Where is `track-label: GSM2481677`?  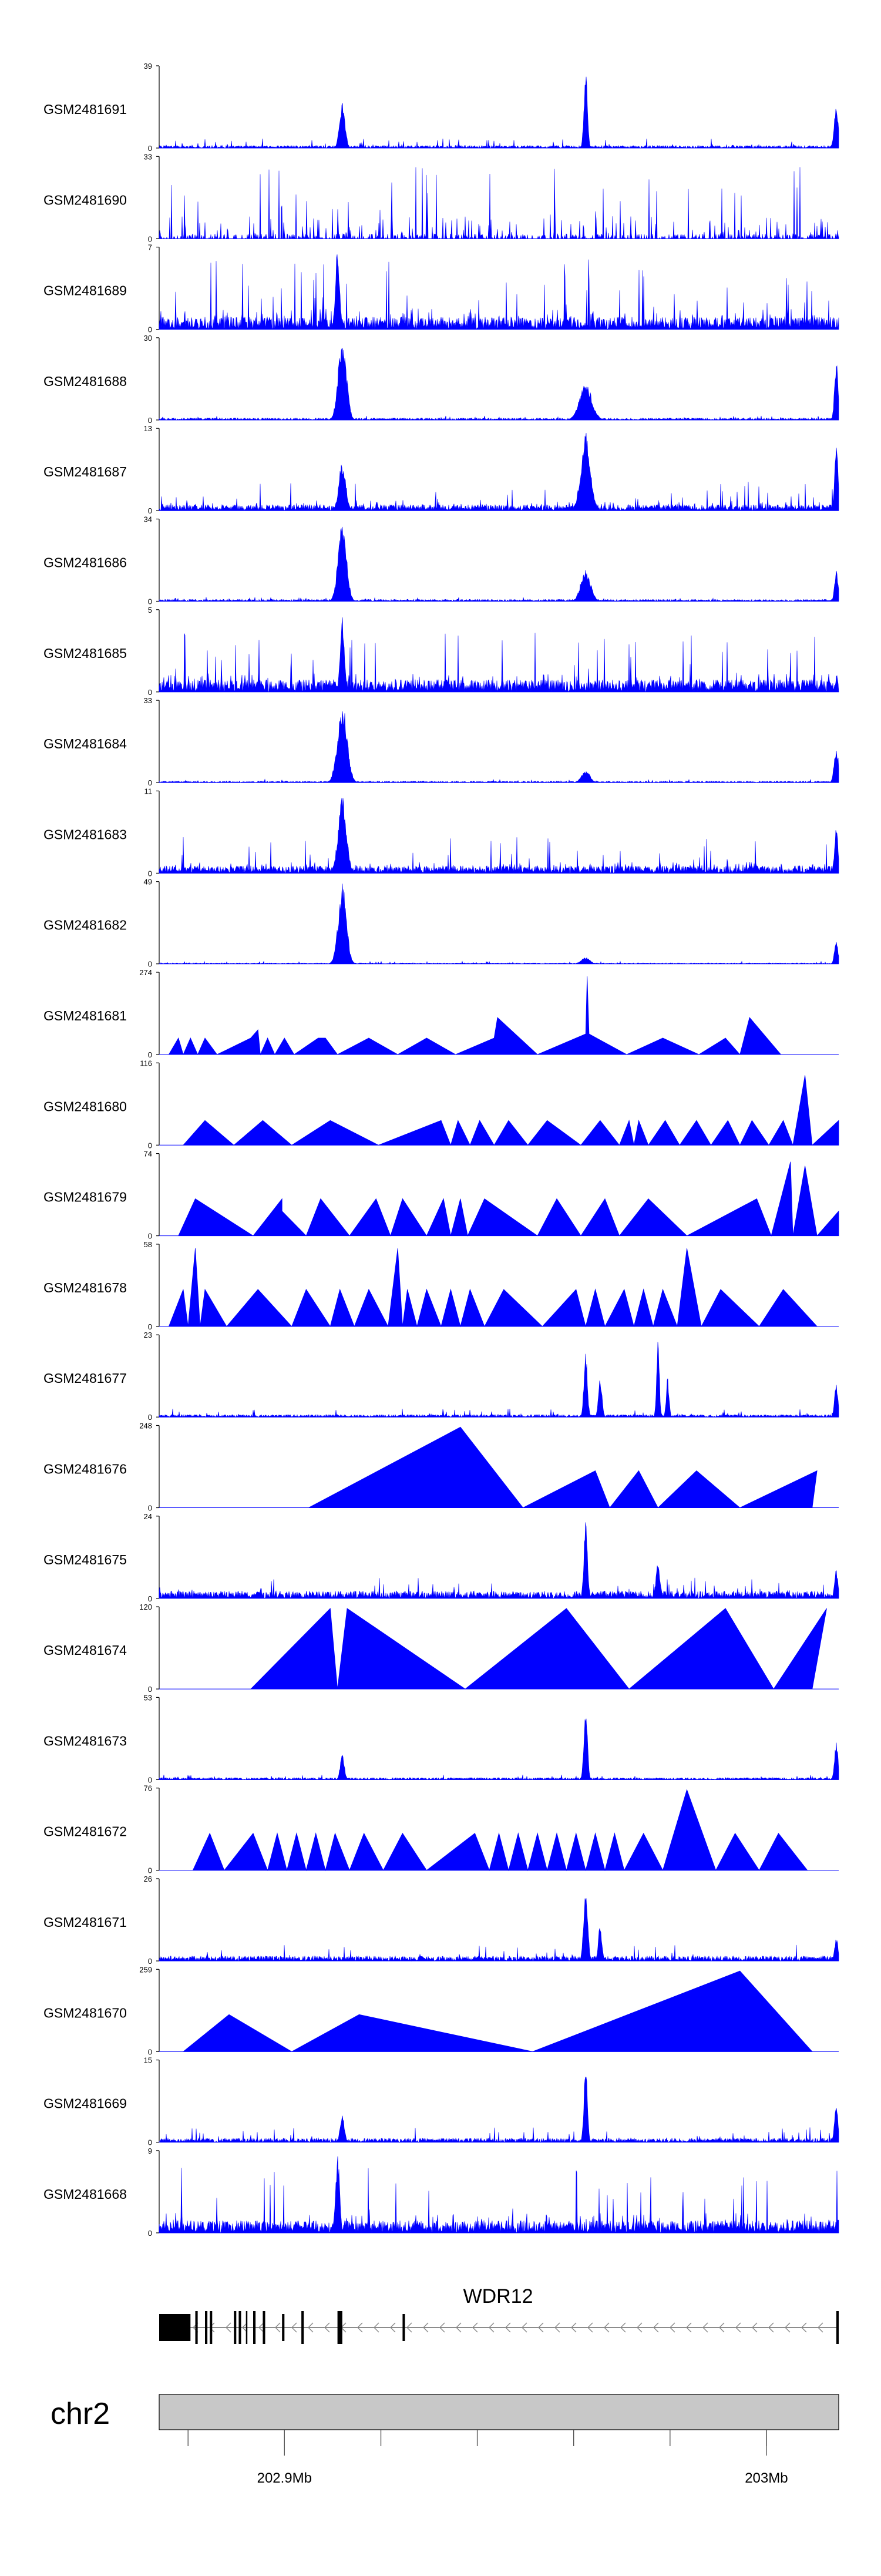 track-label: GSM2481677 is located at coordinates (85, 1379).